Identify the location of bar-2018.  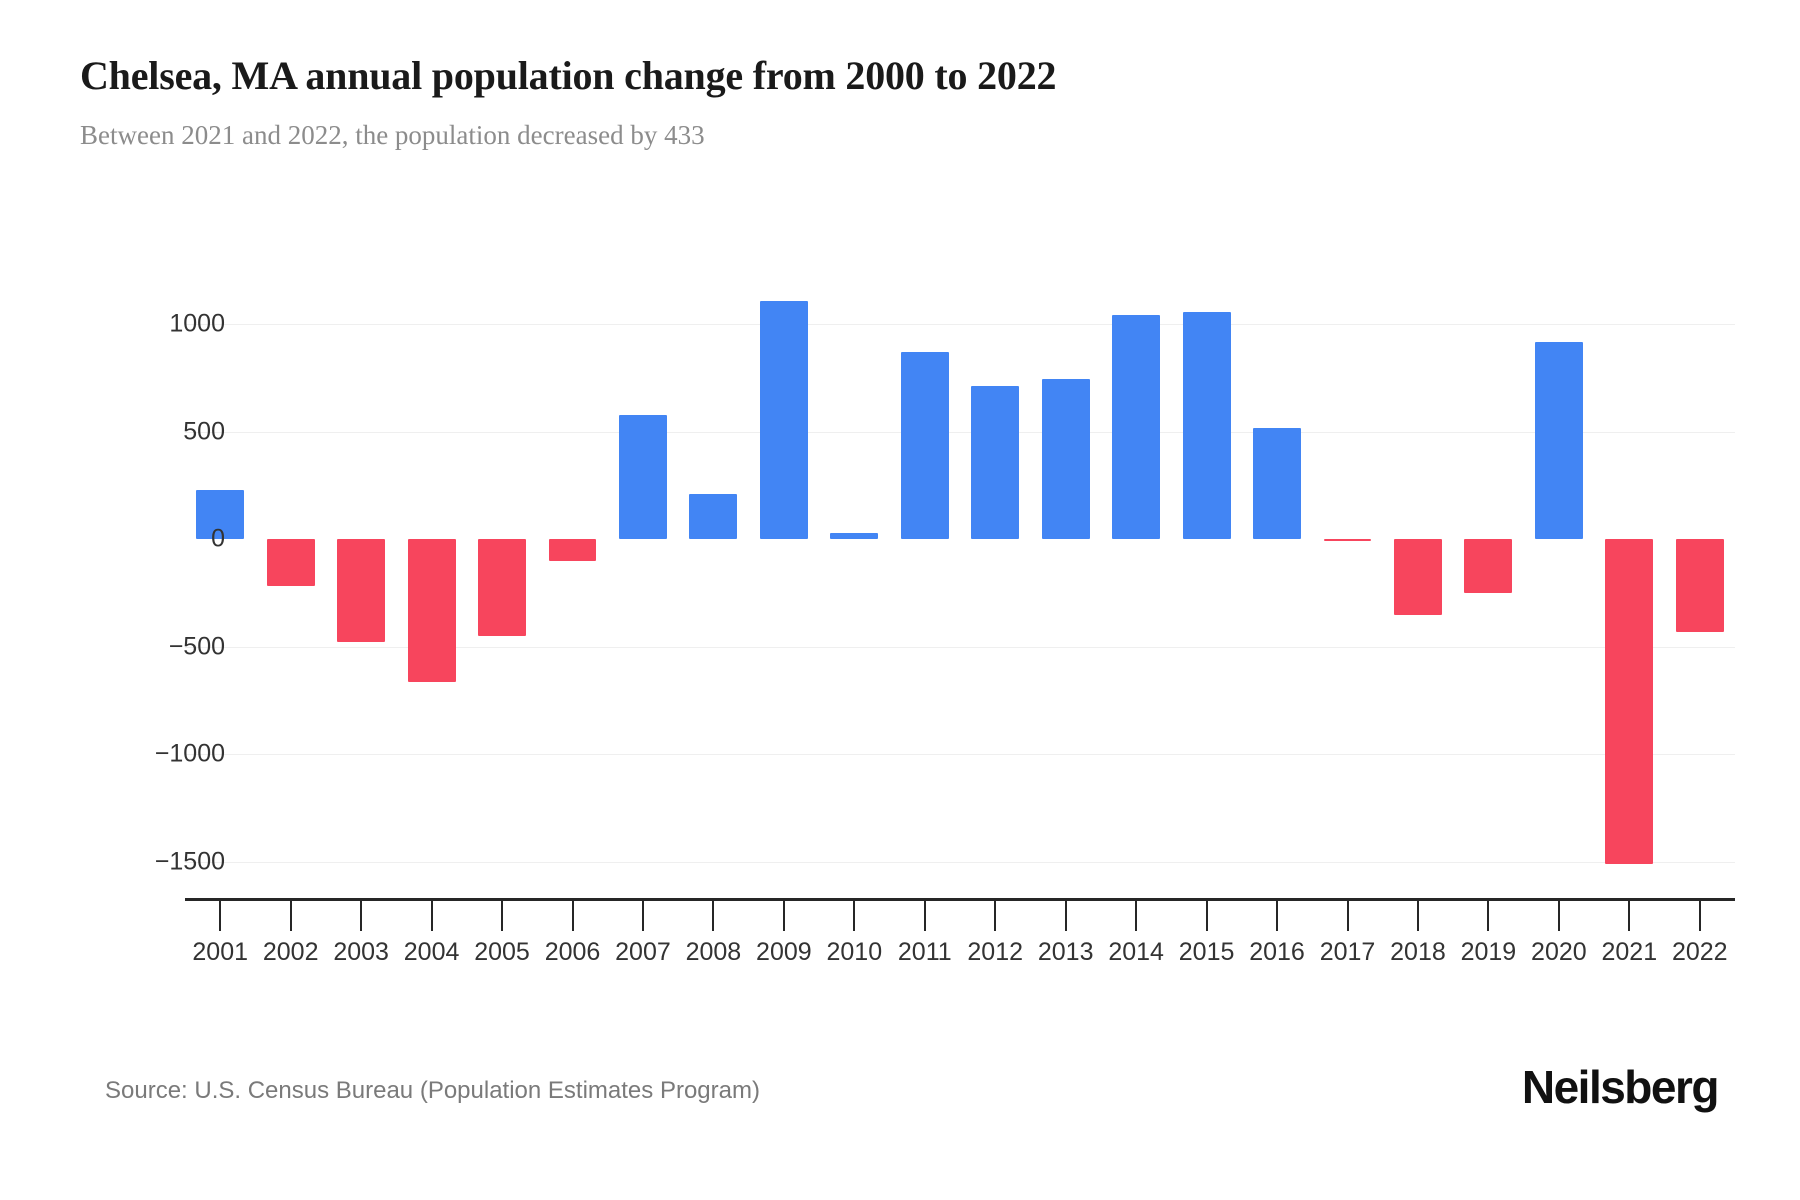
(1418, 577).